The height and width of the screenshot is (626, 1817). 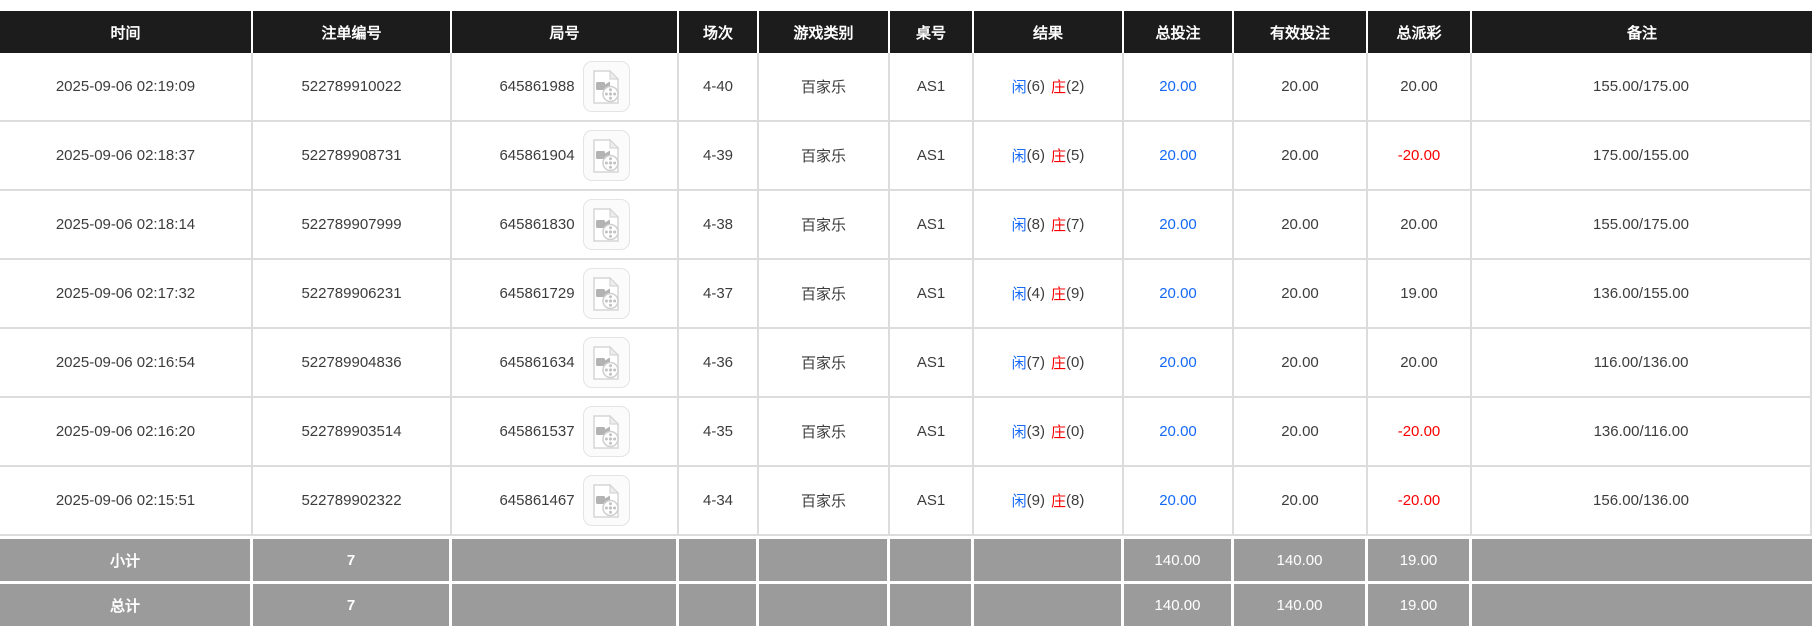 I want to click on cell-round: 645861537, so click(x=565, y=431).